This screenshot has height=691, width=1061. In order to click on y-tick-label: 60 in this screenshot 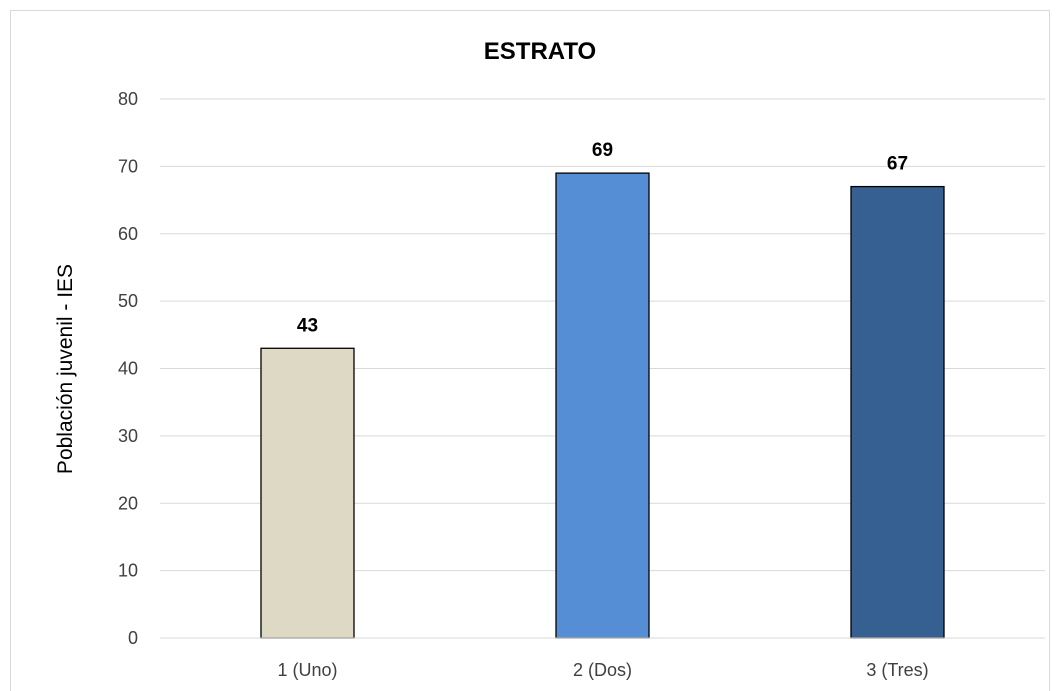, I will do `click(128, 234)`.